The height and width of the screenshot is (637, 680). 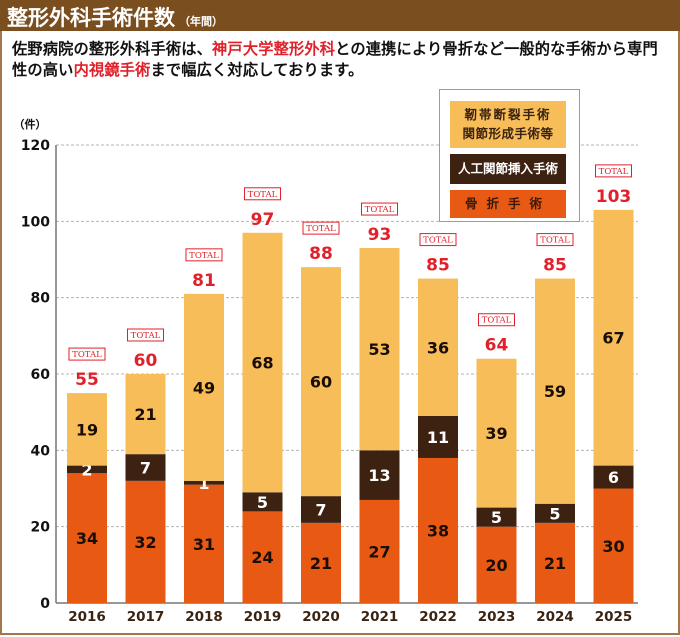 What do you see at coordinates (45, 604) in the screenshot?
I see `y-tick-label: 0` at bounding box center [45, 604].